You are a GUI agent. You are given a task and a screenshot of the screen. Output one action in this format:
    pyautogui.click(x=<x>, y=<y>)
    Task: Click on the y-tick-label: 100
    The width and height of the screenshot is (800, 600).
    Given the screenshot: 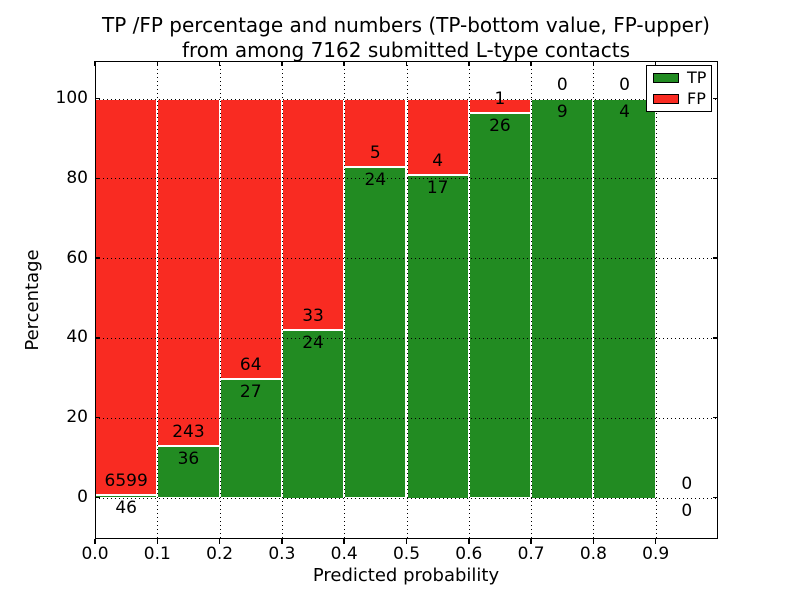 What is the action you would take?
    pyautogui.click(x=71, y=98)
    